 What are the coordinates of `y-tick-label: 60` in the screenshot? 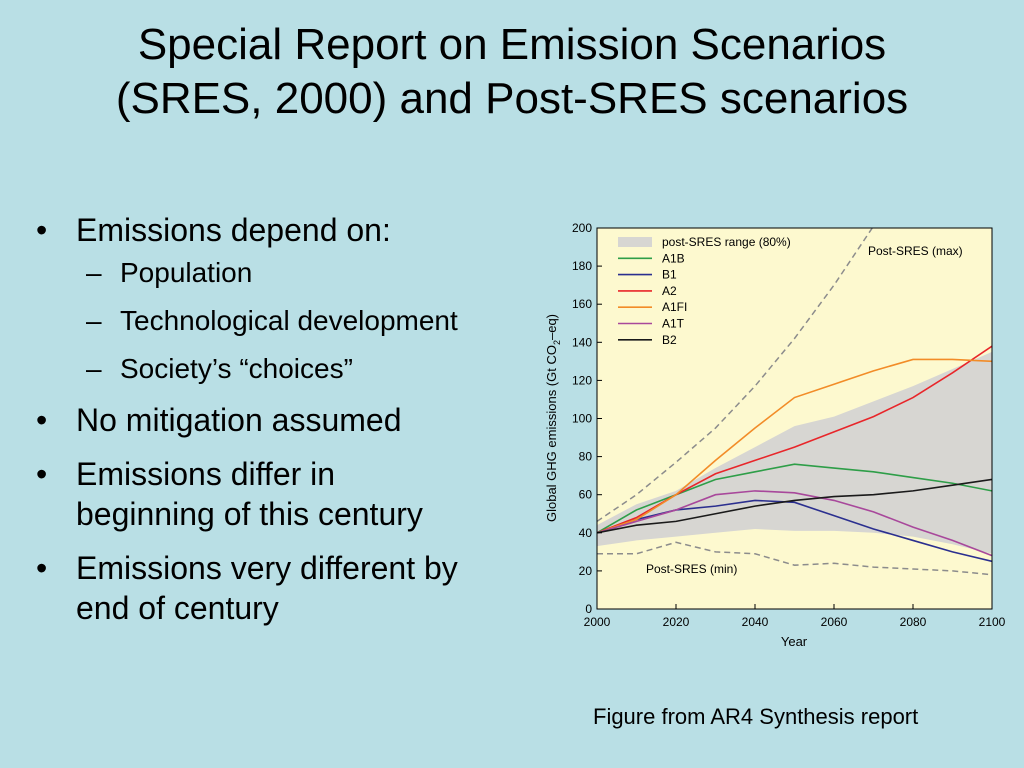 It's located at (586, 495).